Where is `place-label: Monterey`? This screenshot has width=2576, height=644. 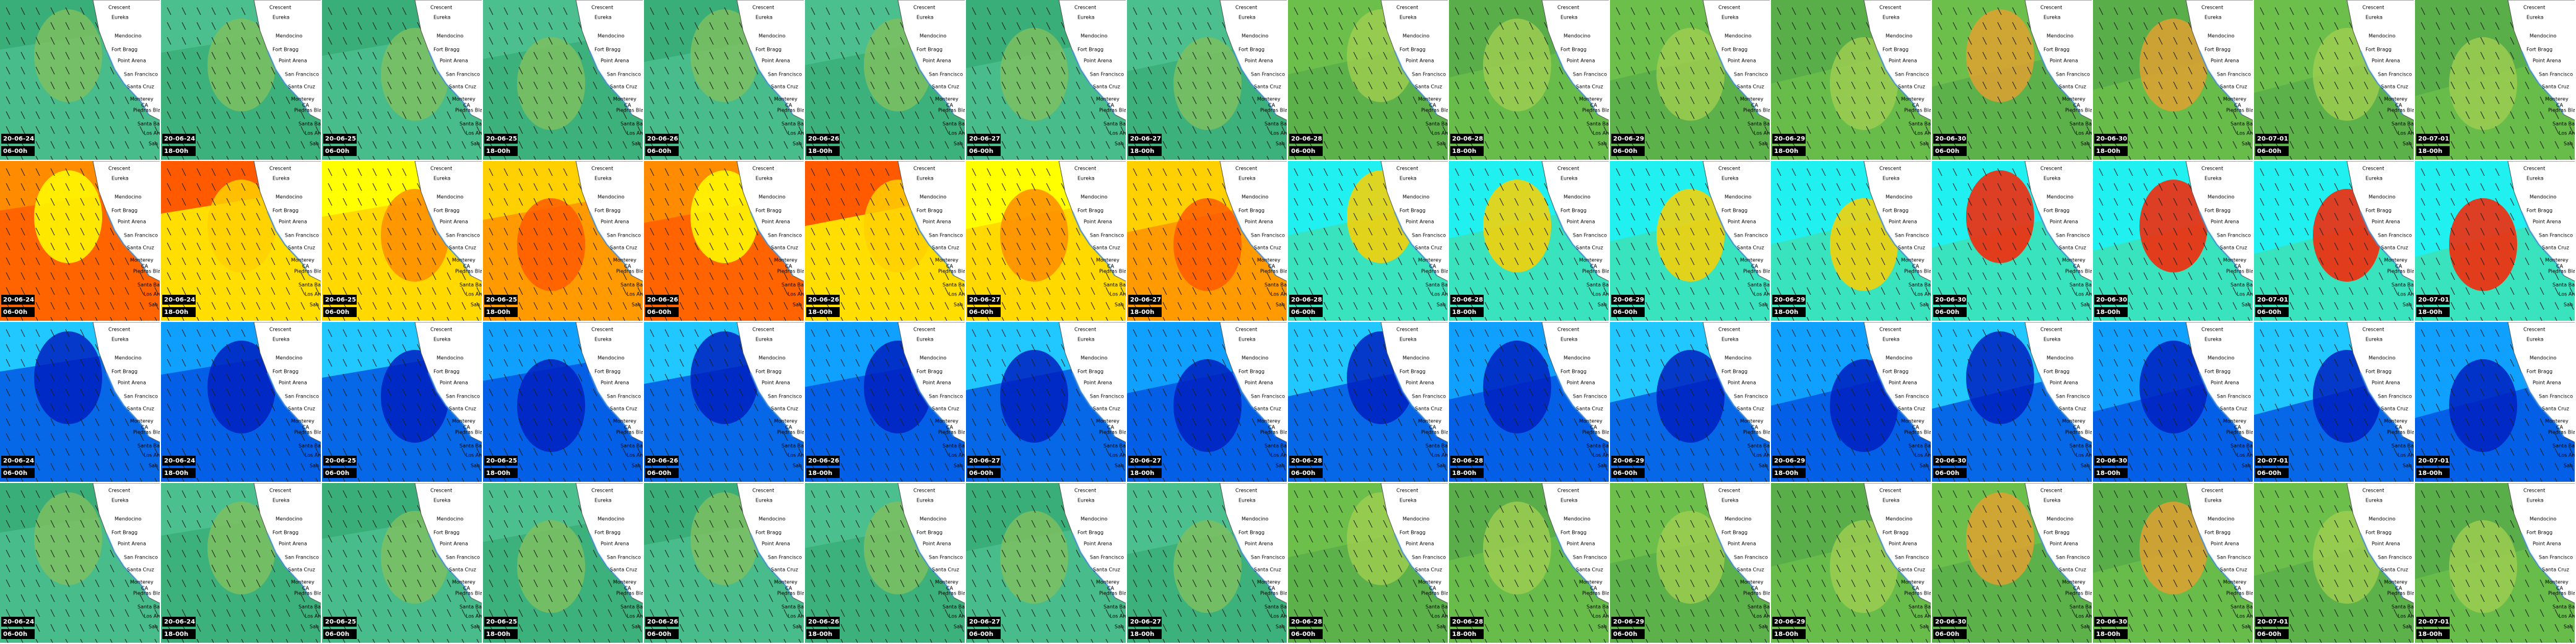 place-label: Monterey is located at coordinates (1108, 99).